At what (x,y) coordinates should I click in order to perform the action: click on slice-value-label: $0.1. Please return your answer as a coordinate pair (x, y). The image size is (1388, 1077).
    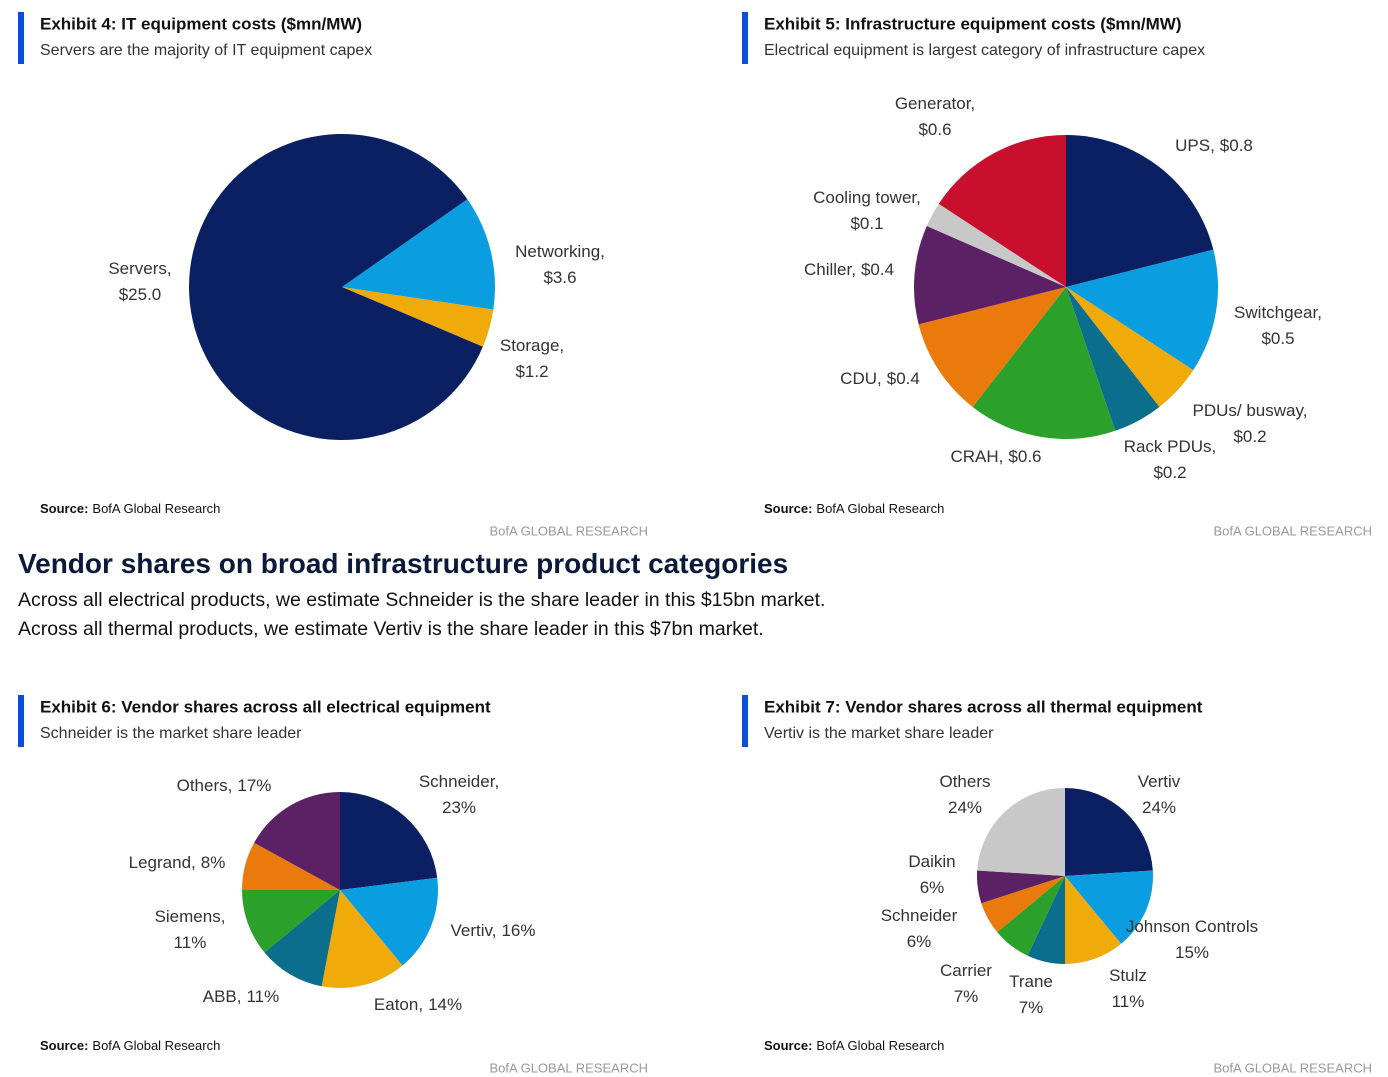
    Looking at the image, I should click on (866, 223).